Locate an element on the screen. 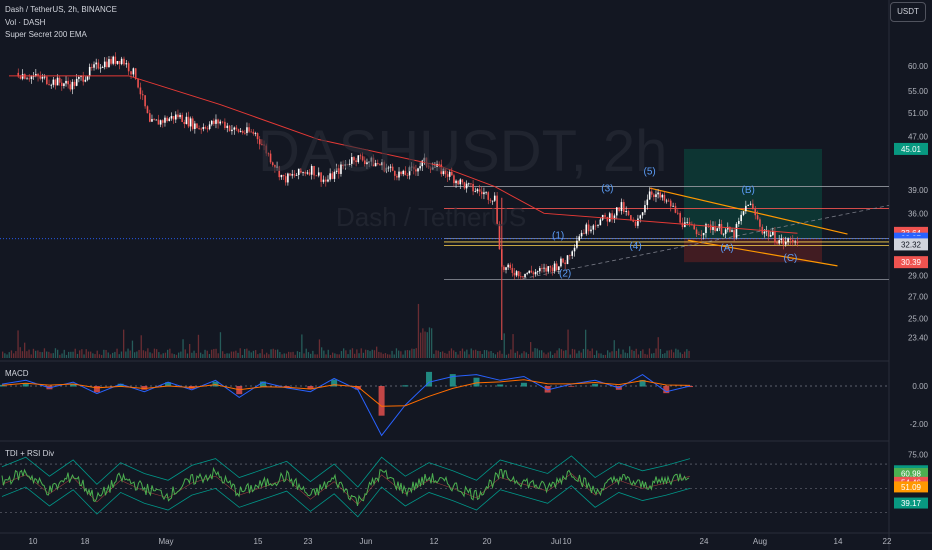 This screenshot has width=932, height=550. macd-tick-label: -2.00 is located at coordinates (919, 424).